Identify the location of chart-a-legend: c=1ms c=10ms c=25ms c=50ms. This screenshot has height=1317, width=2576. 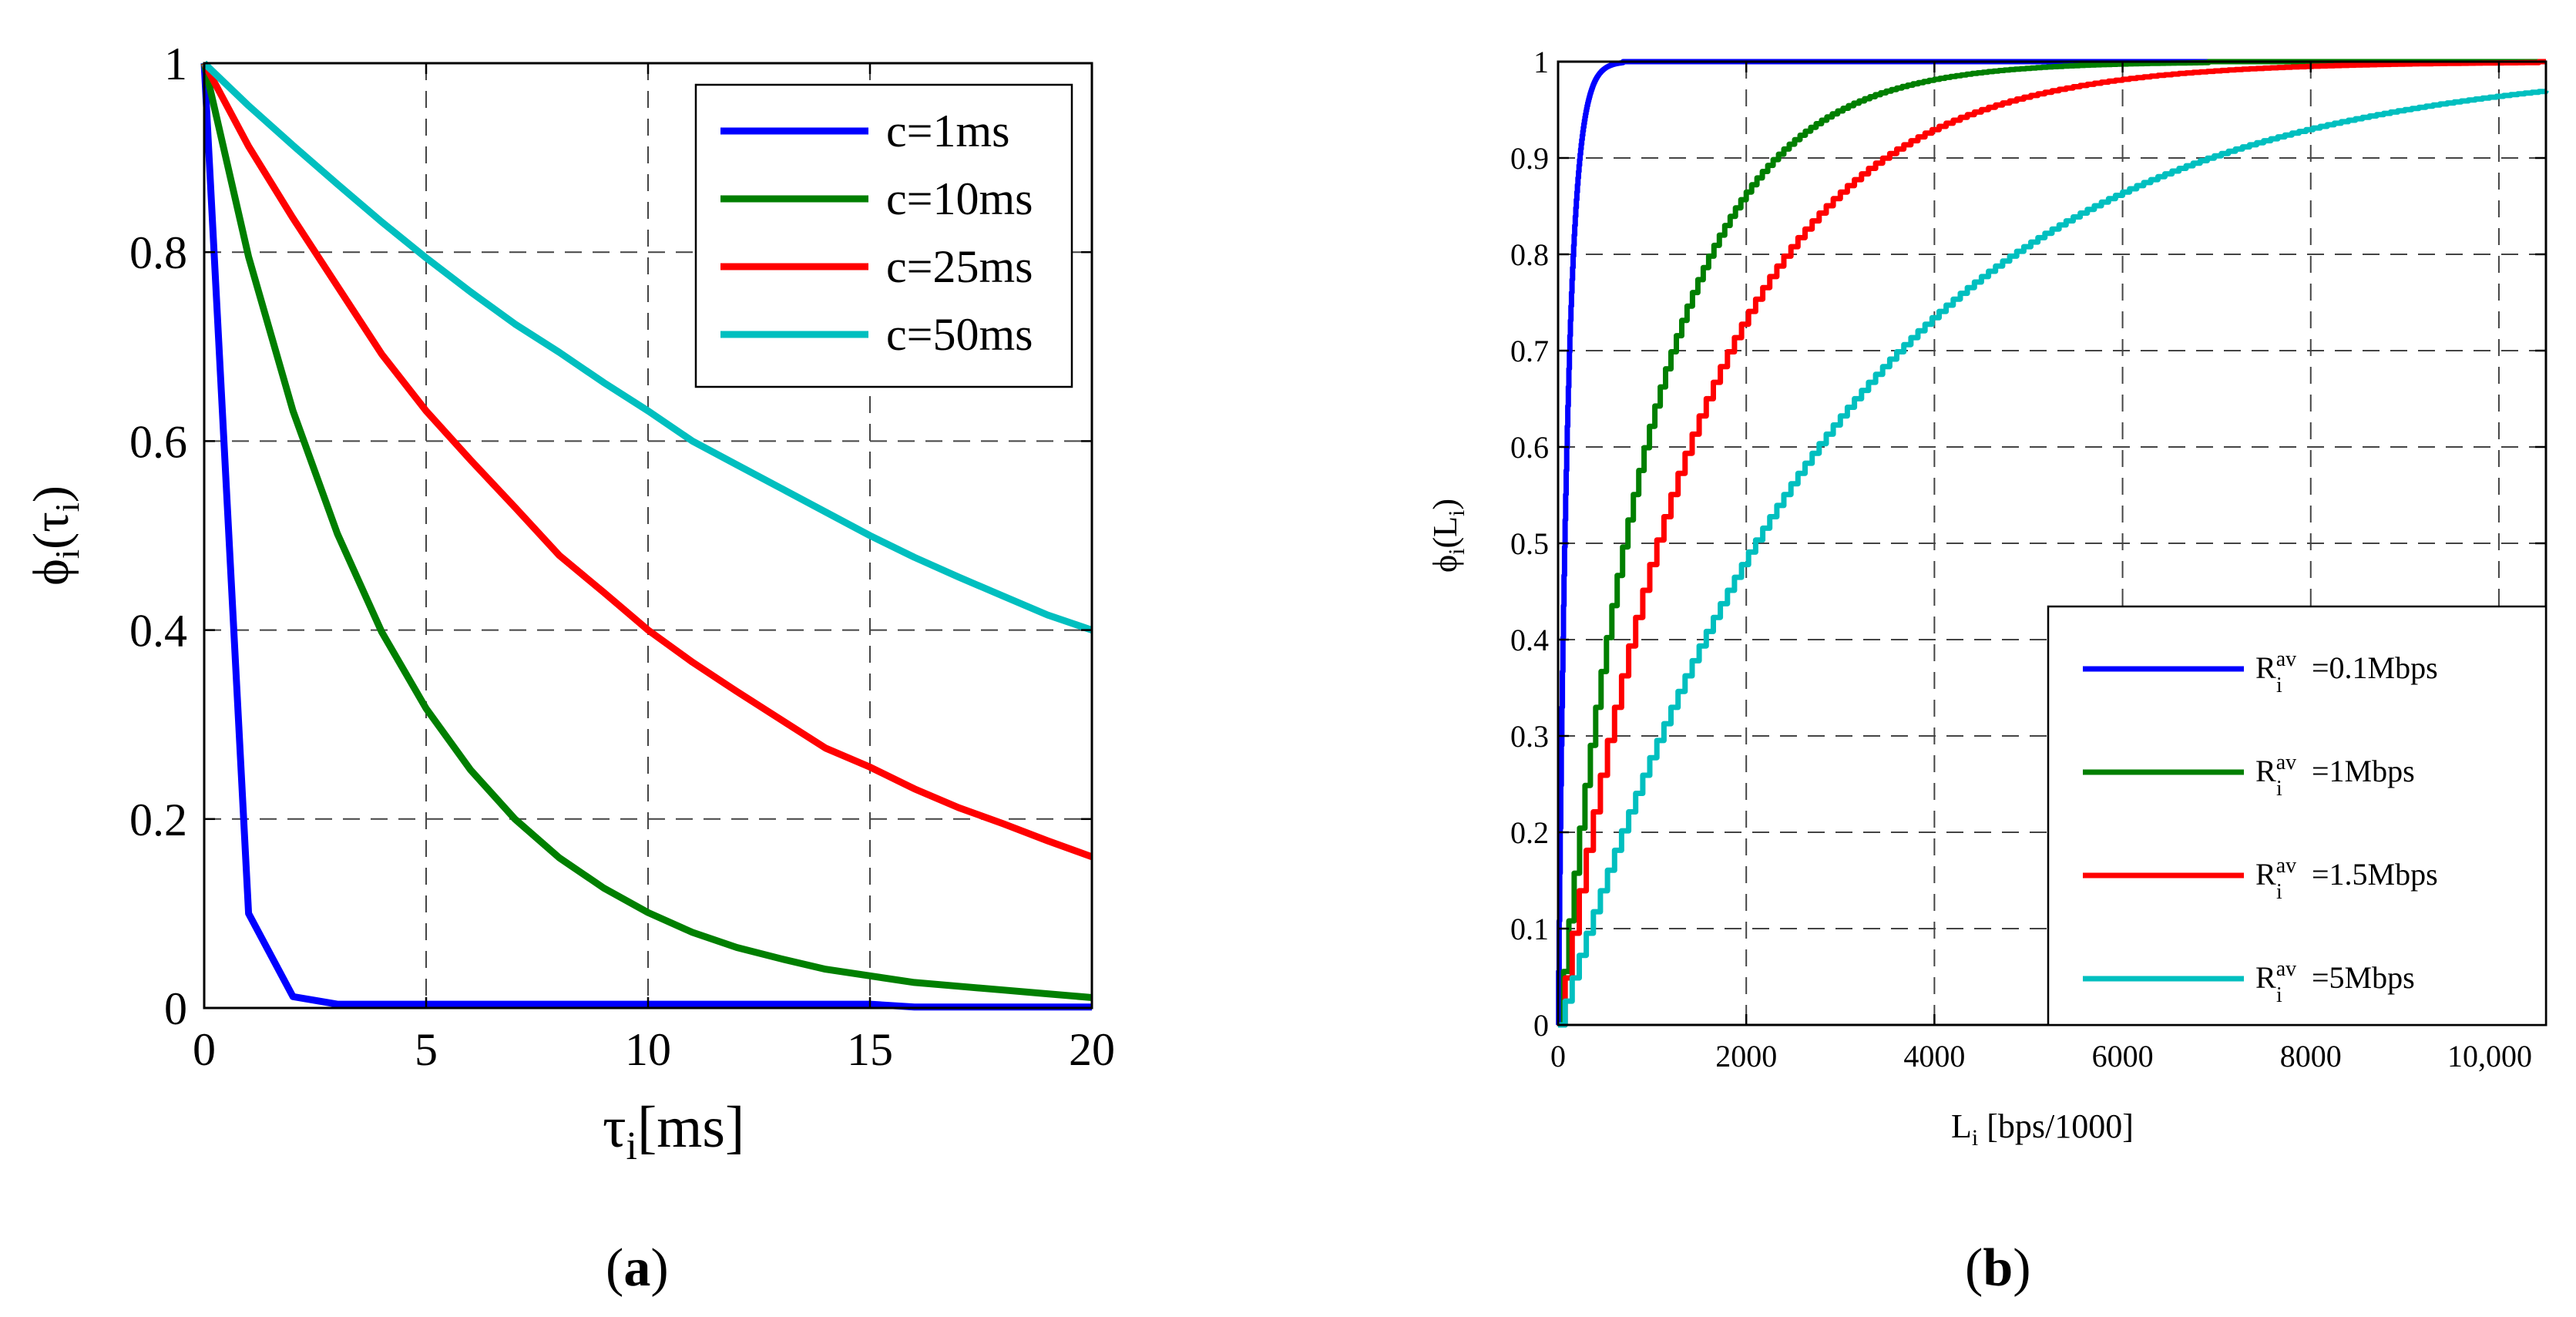
(883, 236).